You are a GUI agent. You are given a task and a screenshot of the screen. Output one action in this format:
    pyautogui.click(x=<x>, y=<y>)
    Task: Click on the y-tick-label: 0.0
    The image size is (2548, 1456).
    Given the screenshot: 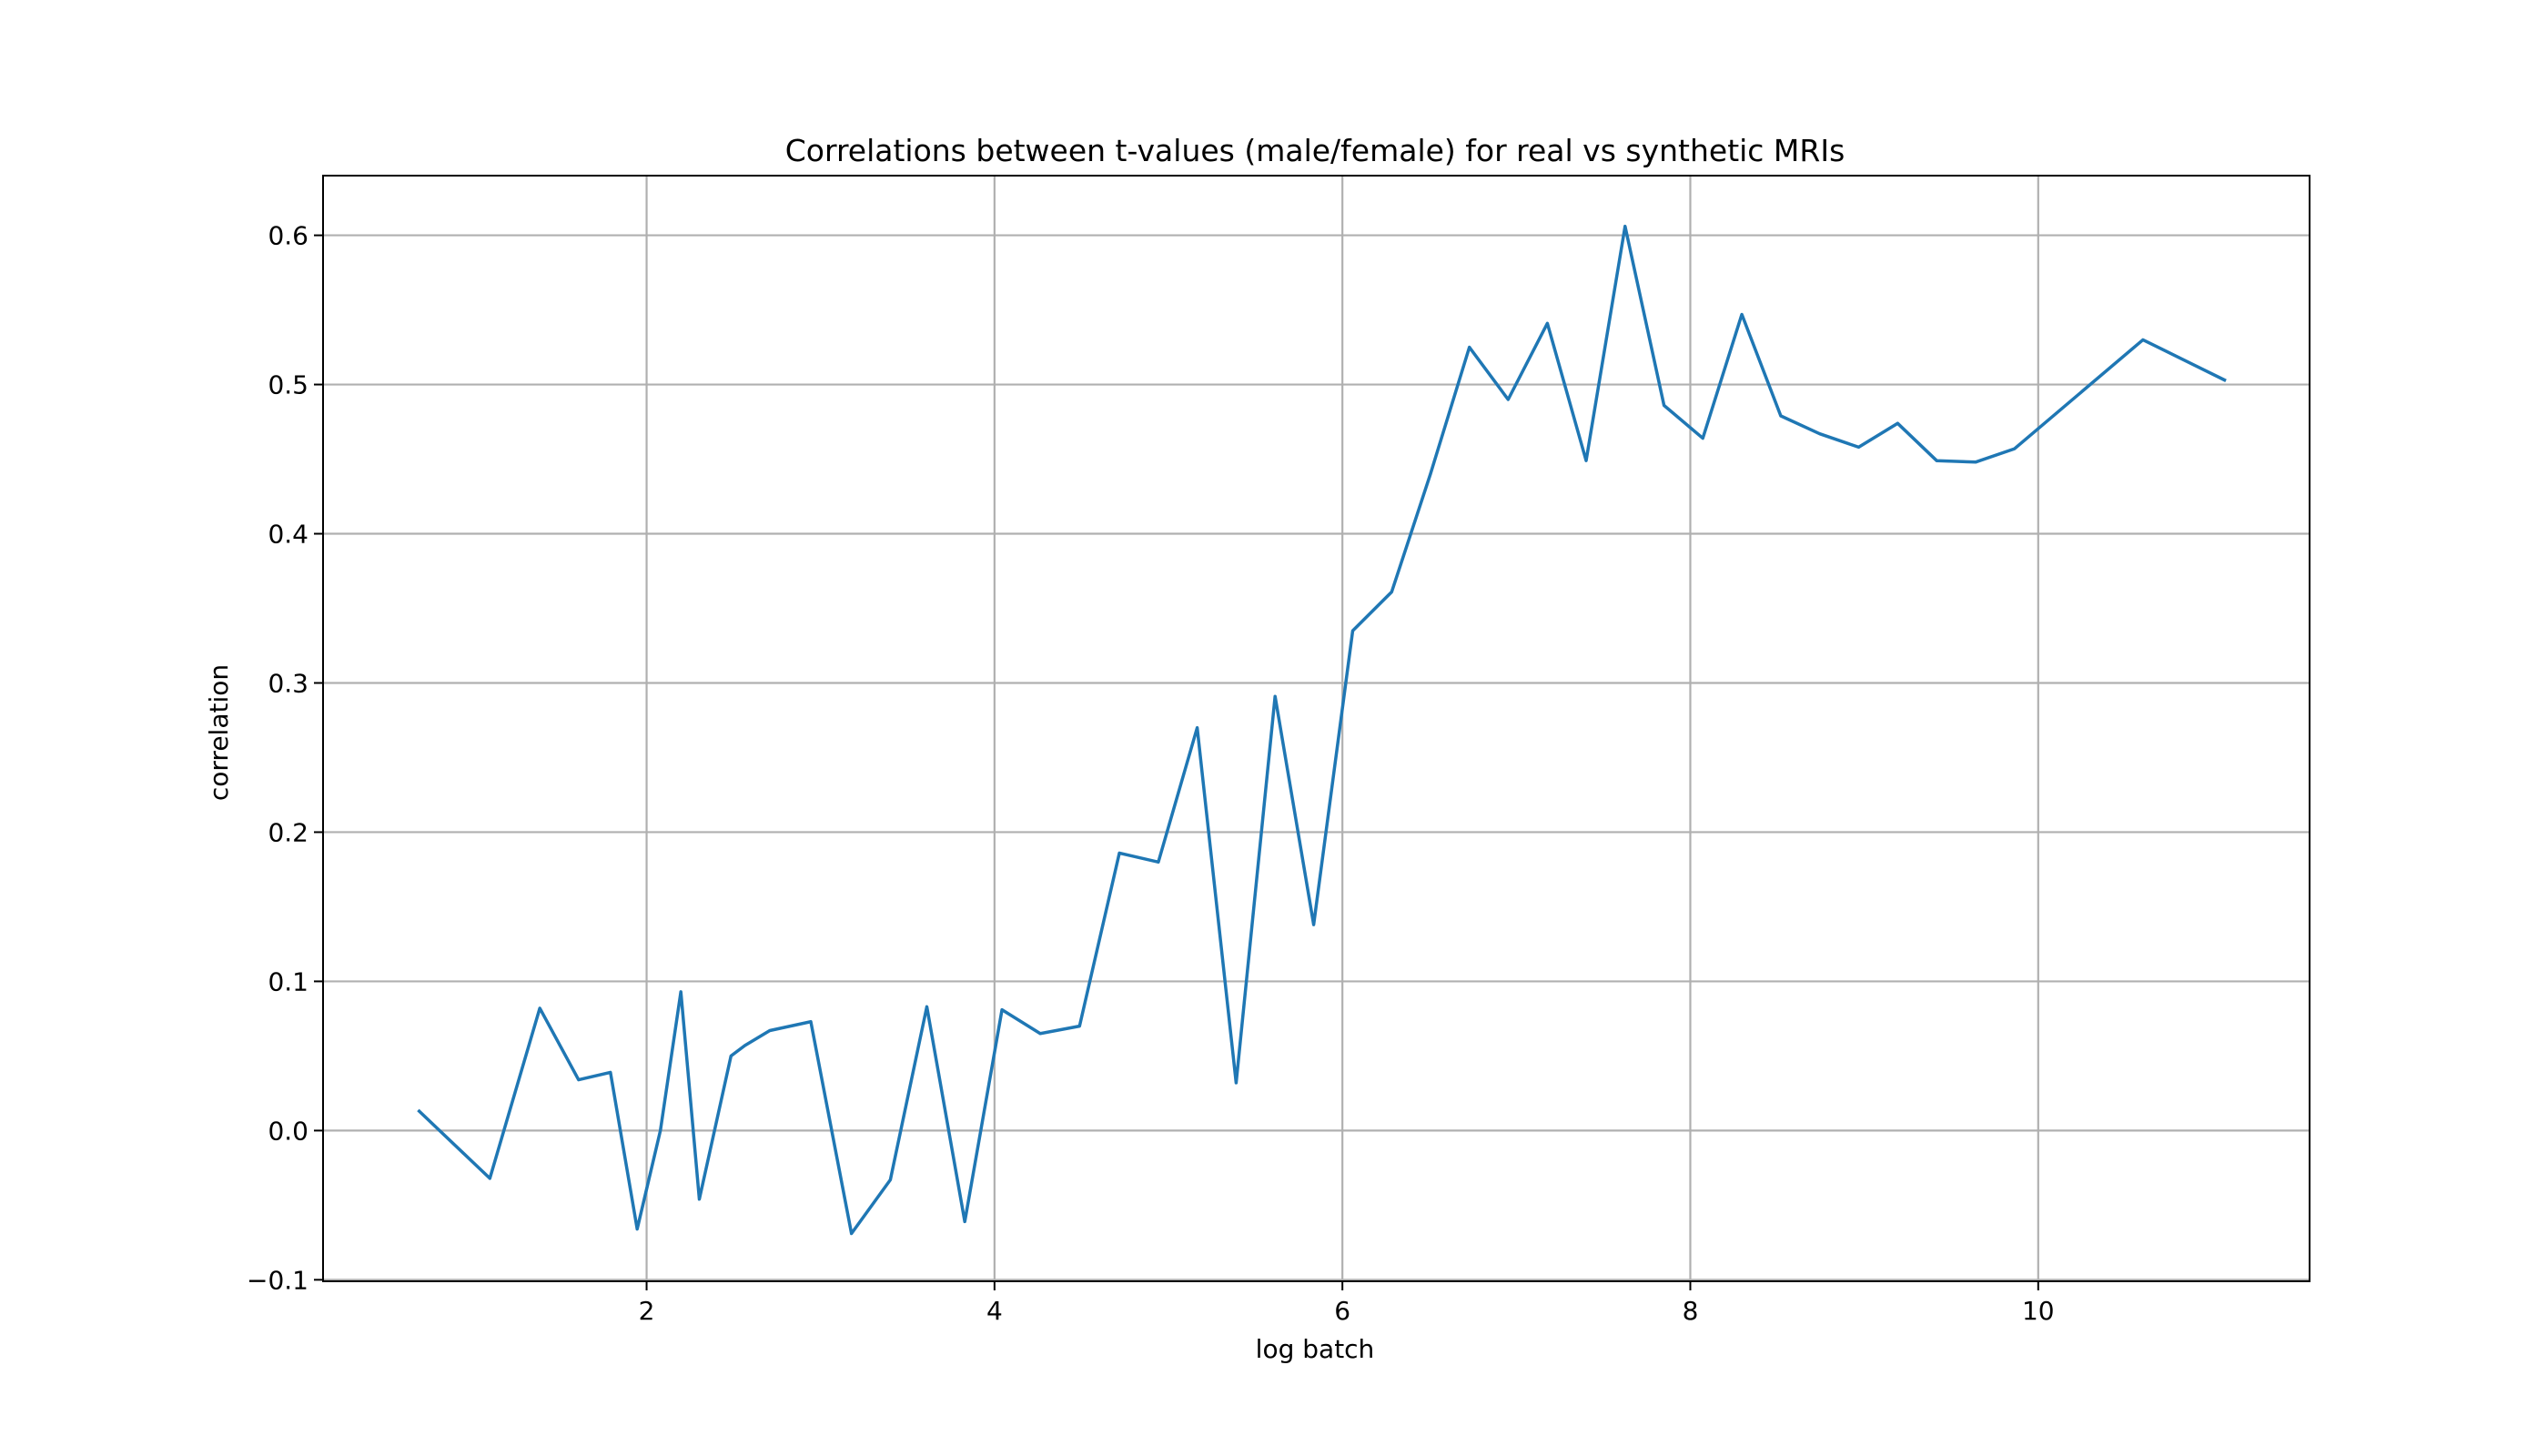 What is the action you would take?
    pyautogui.click(x=288, y=1131)
    